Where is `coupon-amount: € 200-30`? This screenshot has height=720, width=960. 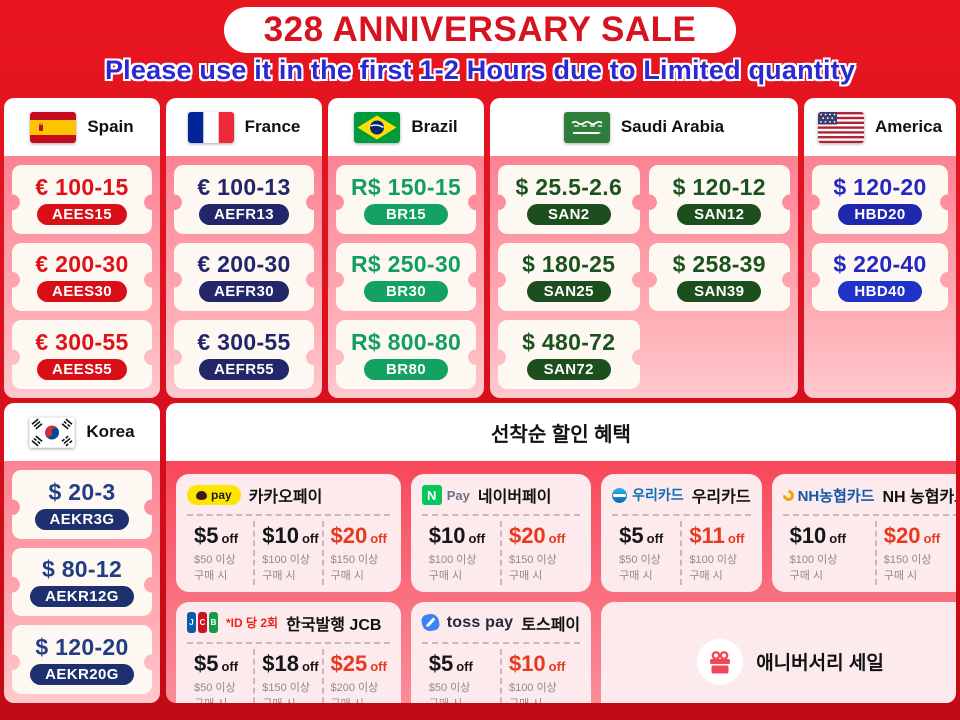 coupon-amount: € 200-30 is located at coordinates (244, 264).